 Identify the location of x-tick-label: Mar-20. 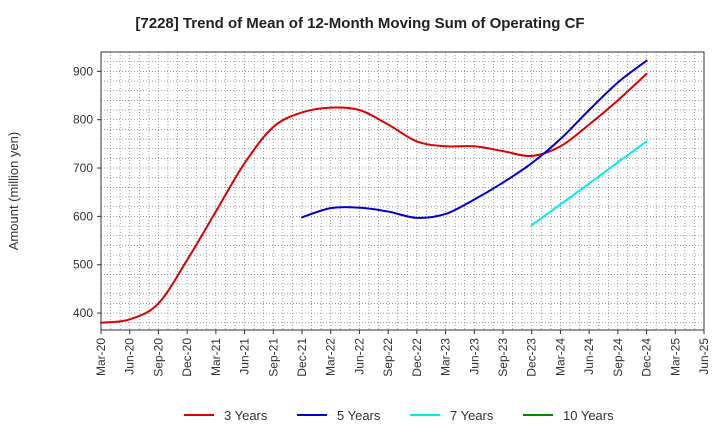
(101, 357).